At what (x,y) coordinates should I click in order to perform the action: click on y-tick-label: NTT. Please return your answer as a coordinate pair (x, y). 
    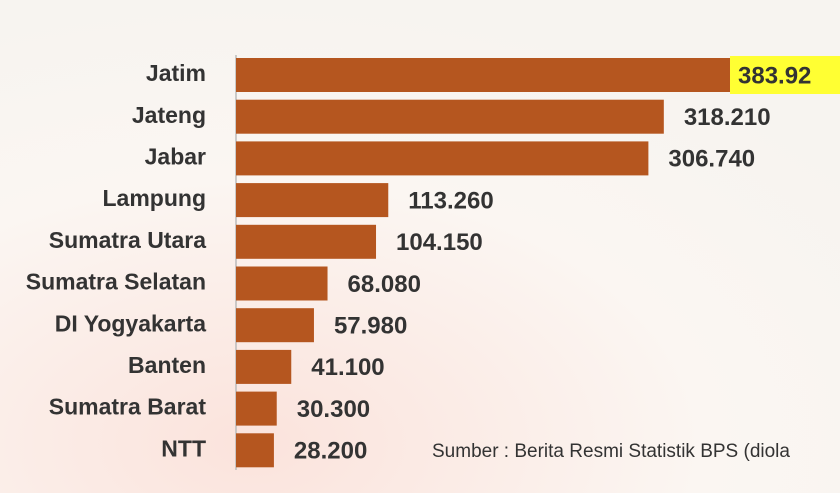
    Looking at the image, I should click on (183, 448).